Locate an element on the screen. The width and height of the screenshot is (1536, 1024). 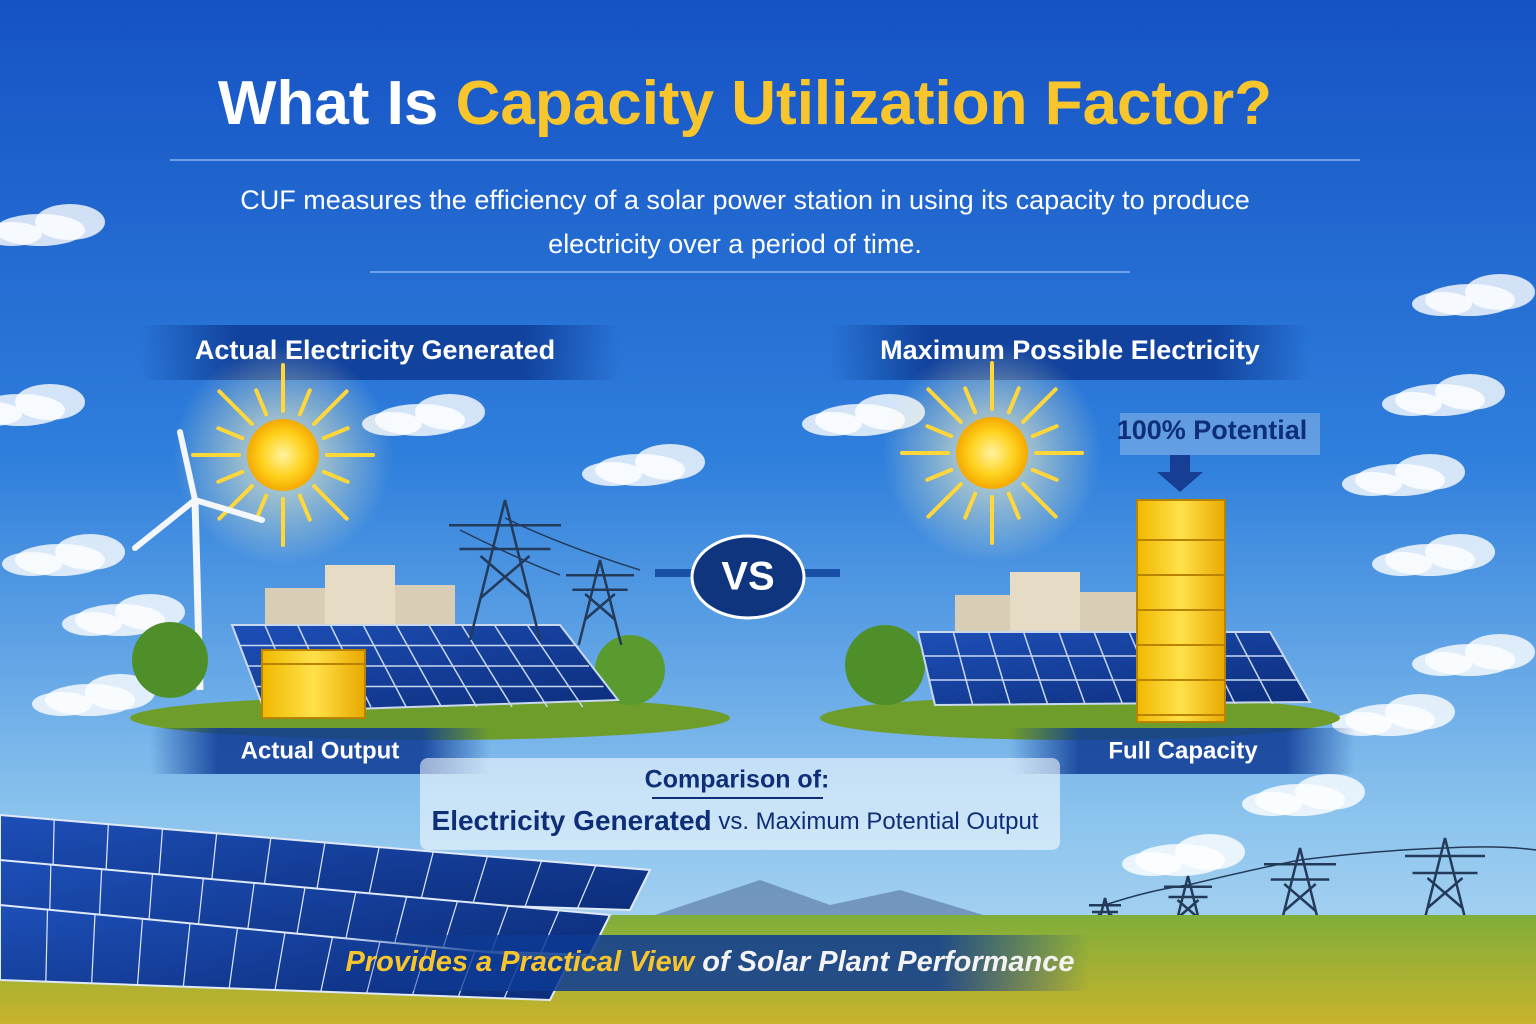
comparison-panel is located at coordinates (740, 804).